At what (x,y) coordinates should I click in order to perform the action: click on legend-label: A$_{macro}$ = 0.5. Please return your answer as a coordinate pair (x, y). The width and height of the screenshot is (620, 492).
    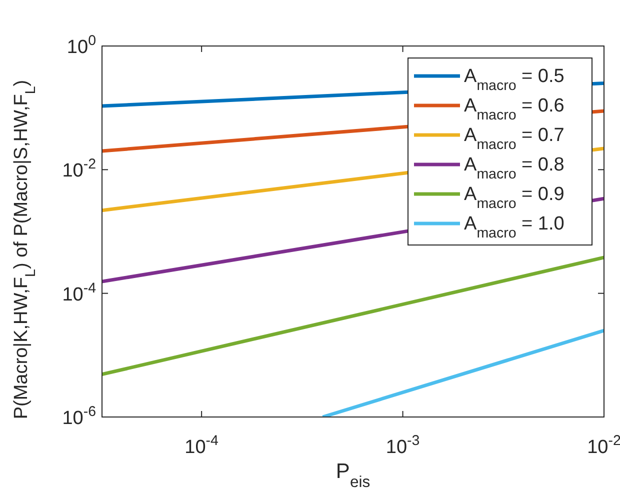
    Looking at the image, I should click on (514, 80).